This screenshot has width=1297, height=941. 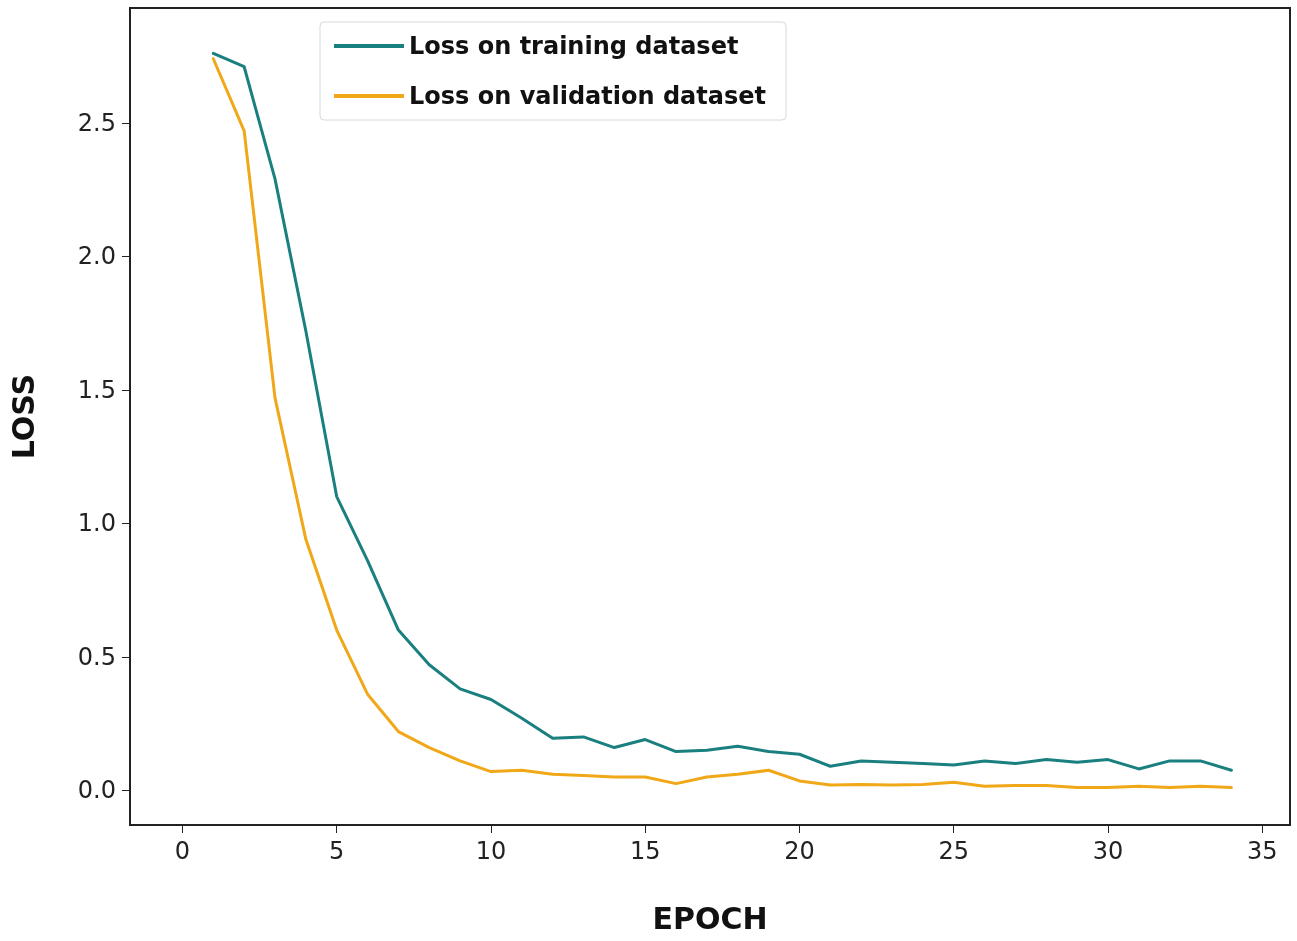 I want to click on x-tick-label: 30, so click(x=1108, y=851).